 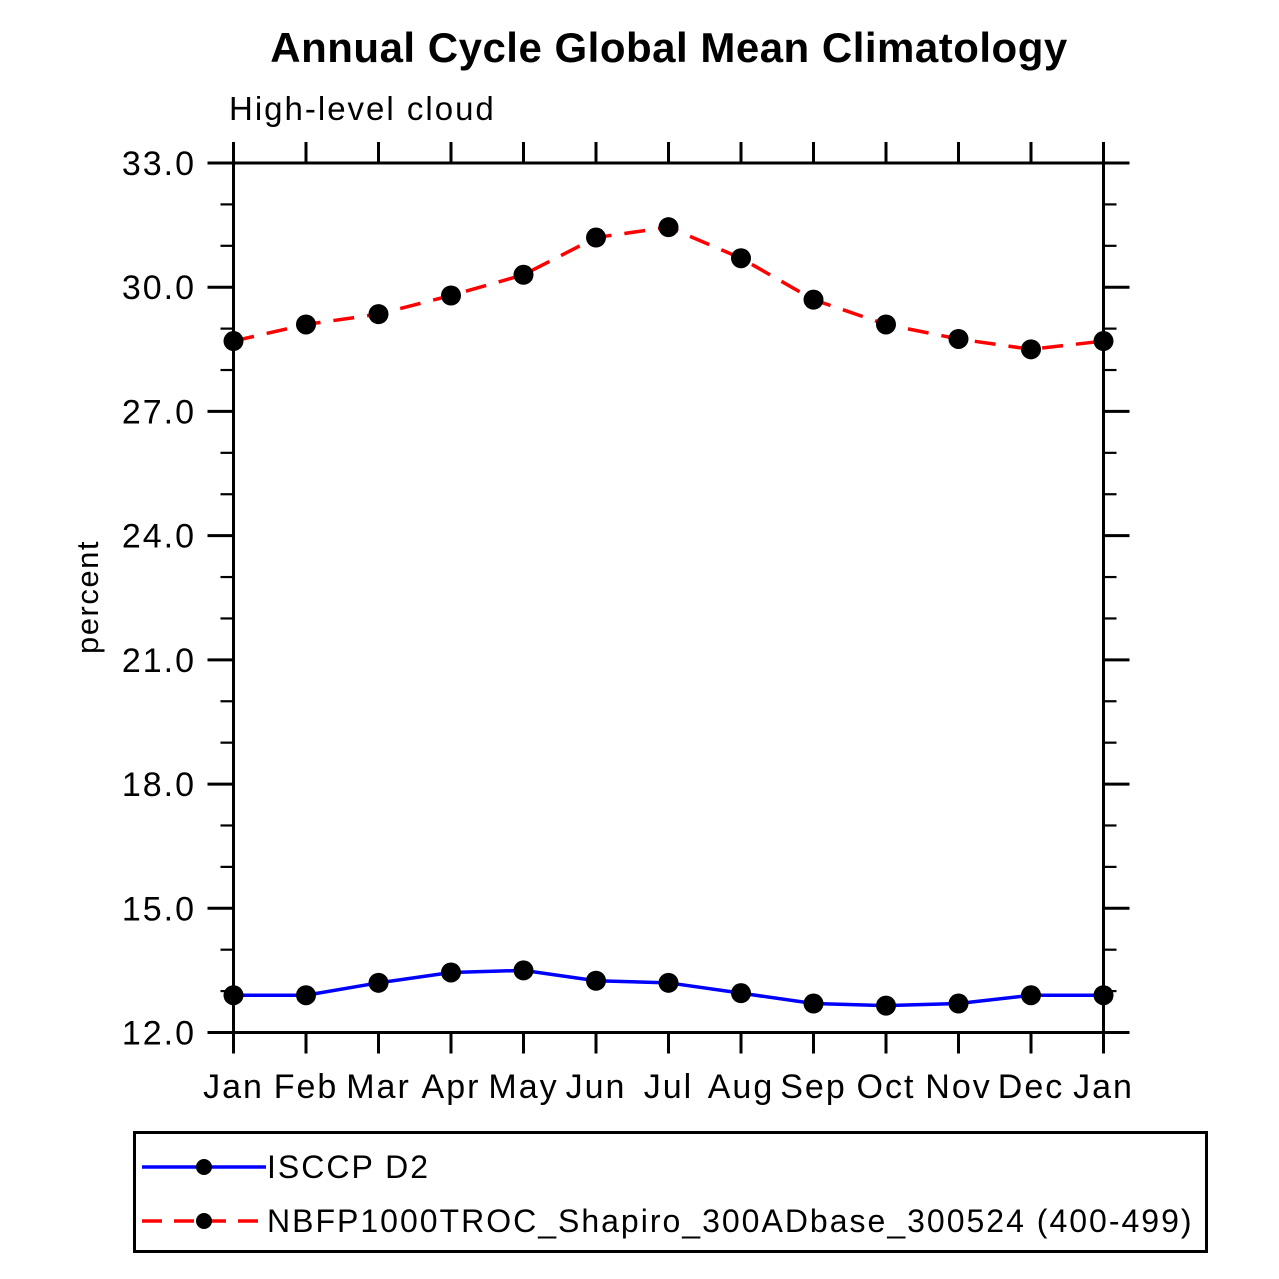 I want to click on x-tick-label: Nov, so click(x=958, y=1087).